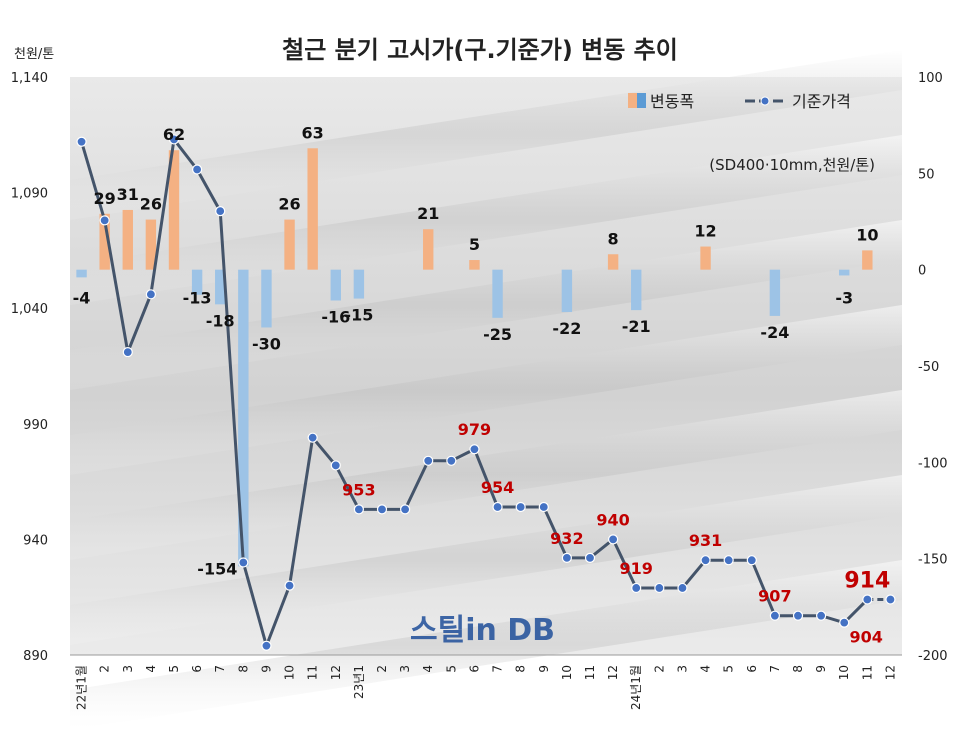 This screenshot has height=736, width=960. What do you see at coordinates (29, 78) in the screenshot?
I see `left-axis-tick-label: 1,140` at bounding box center [29, 78].